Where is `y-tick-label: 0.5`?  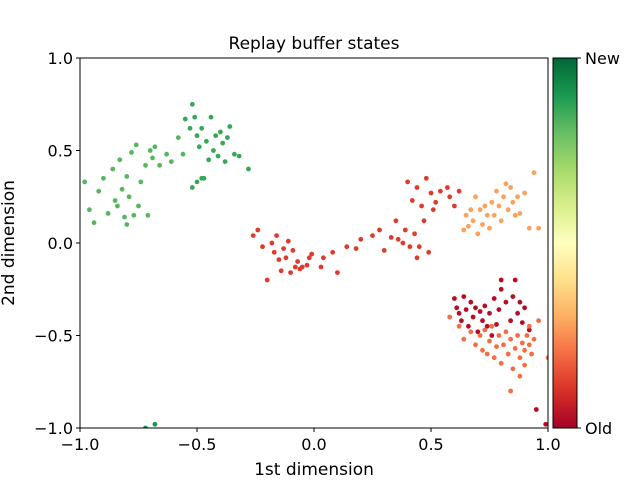
y-tick-label: 0.5 is located at coordinates (60, 151).